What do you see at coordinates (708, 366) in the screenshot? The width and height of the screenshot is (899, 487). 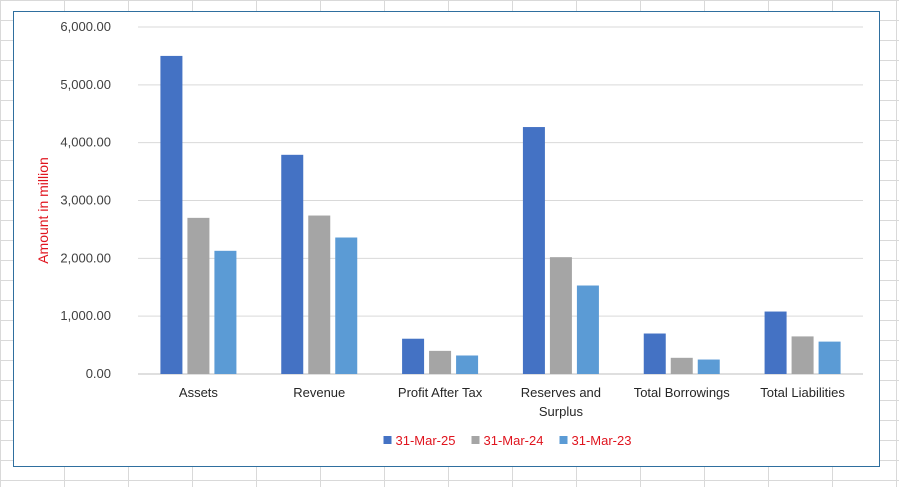 I see `bar-31-Mar-23-total-borrowings` at bounding box center [708, 366].